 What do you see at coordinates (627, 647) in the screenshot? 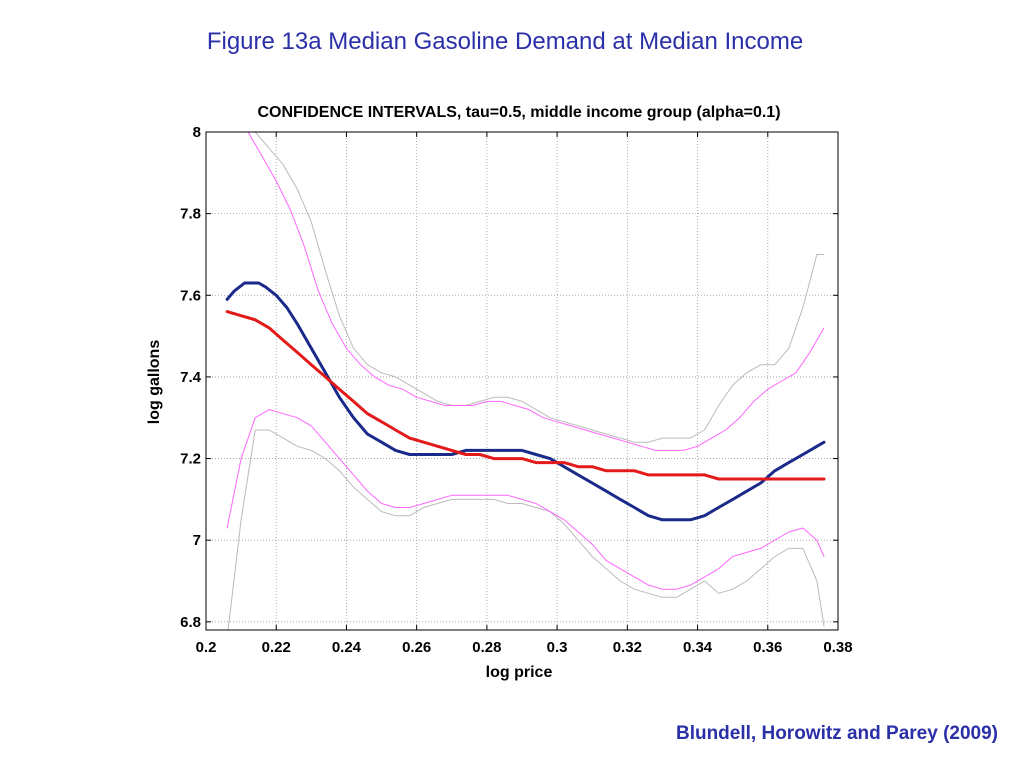
I see `x-tick-label: 0.32` at bounding box center [627, 647].